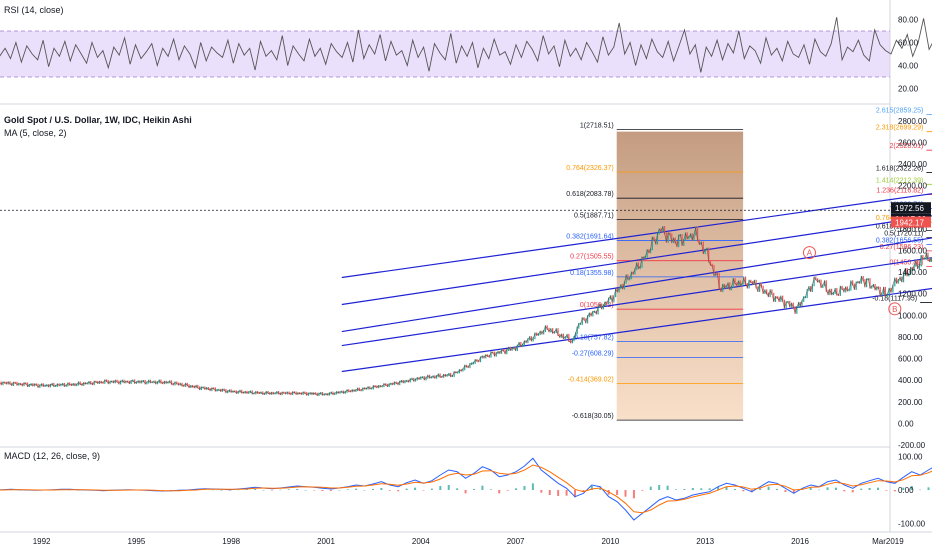  Describe the element at coordinates (906, 490) in the screenshot. I see `macd-tick-label: 0.00` at that location.